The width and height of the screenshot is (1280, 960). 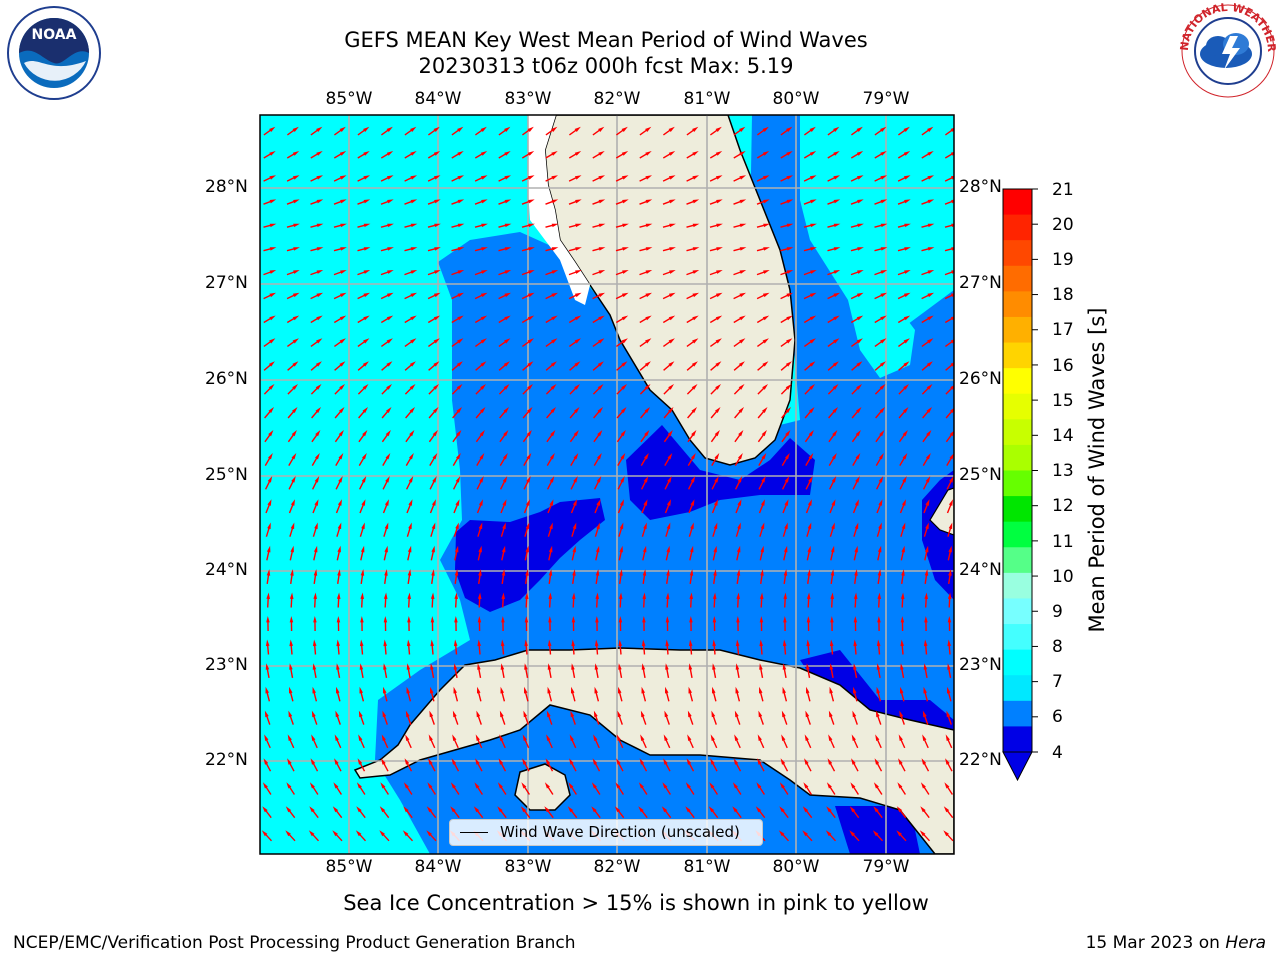 What do you see at coordinates (1057, 612) in the screenshot?
I see `colorbar-tick: 9` at bounding box center [1057, 612].